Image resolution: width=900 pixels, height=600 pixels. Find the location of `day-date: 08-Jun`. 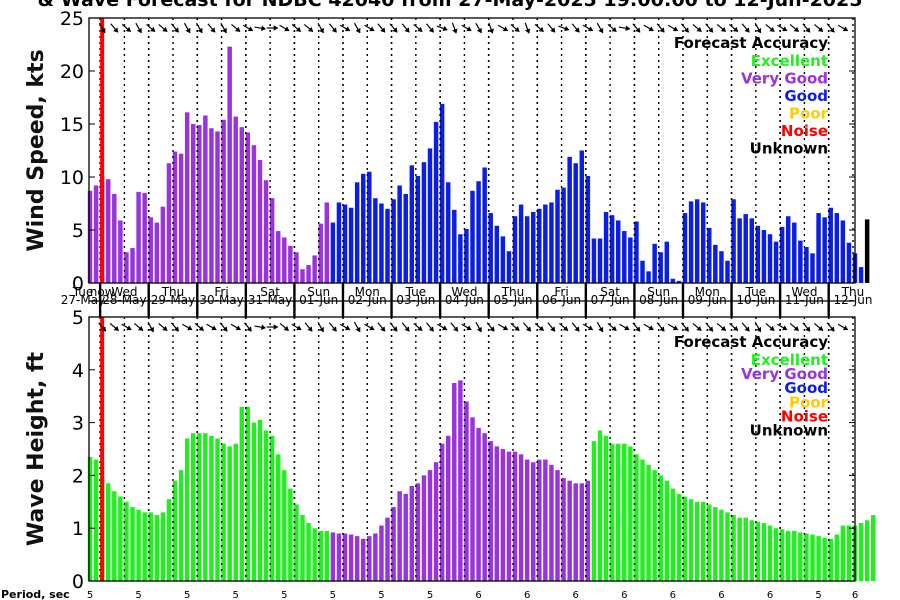

day-date: 08-Jun is located at coordinates (658, 300).